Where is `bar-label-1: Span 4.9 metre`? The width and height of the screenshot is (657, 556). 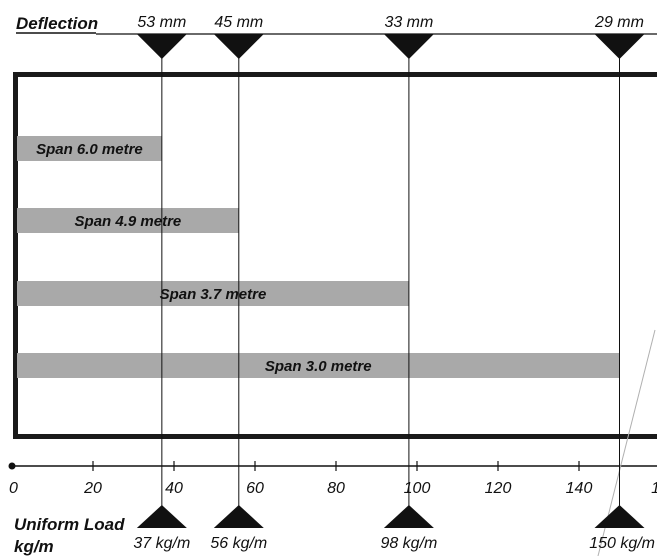
bar-label-1: Span 4.9 metre is located at coordinates (128, 221).